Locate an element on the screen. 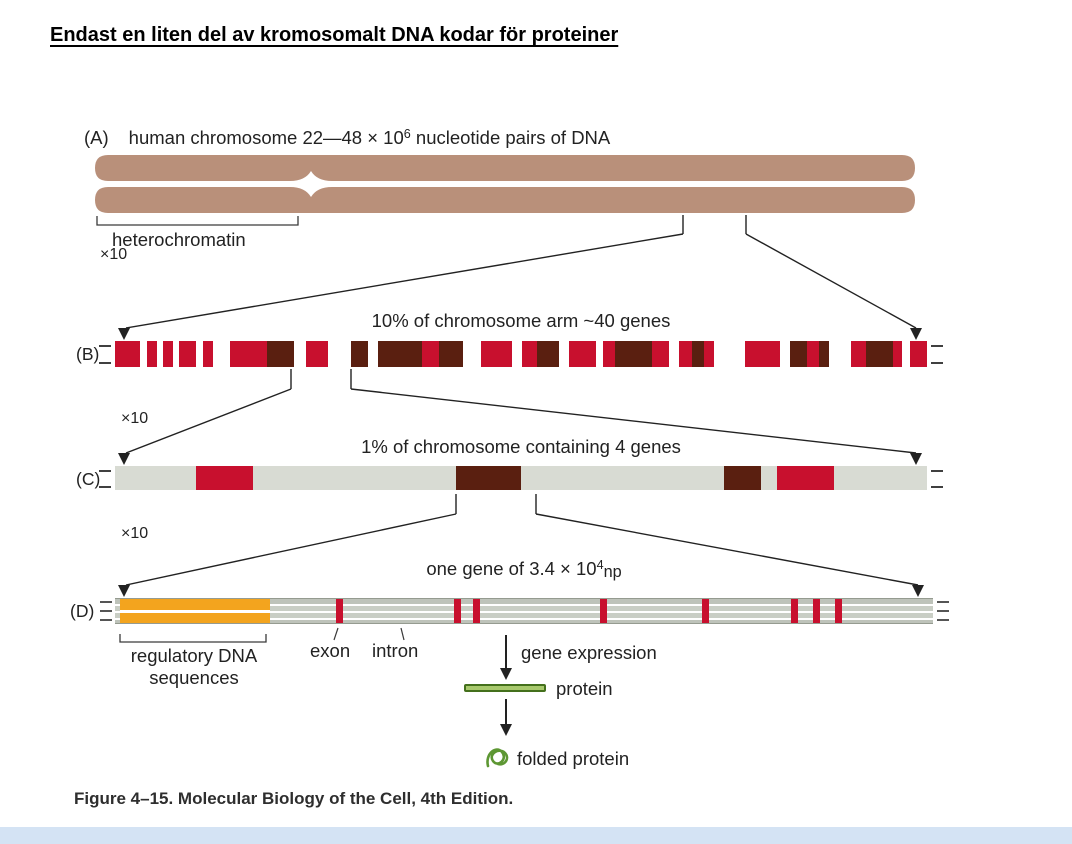 This screenshot has height=844, width=1072. intron-label: intron is located at coordinates (395, 650).